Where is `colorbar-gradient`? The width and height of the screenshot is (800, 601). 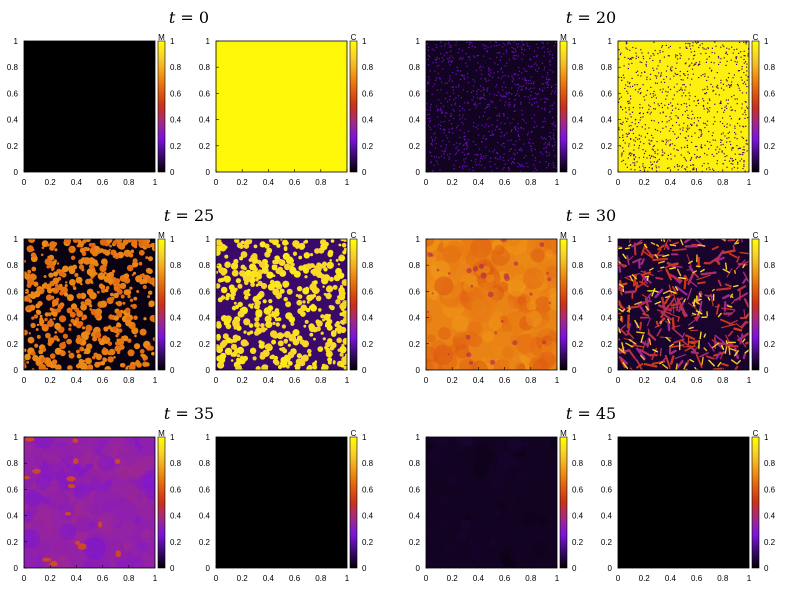 colorbar-gradient is located at coordinates (353, 304).